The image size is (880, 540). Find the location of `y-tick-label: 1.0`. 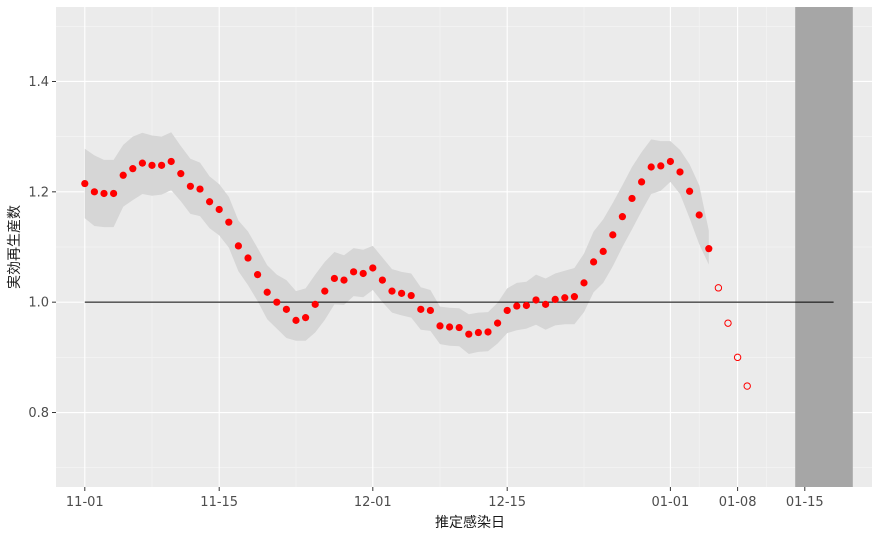

y-tick-label: 1.0 is located at coordinates (38, 303).